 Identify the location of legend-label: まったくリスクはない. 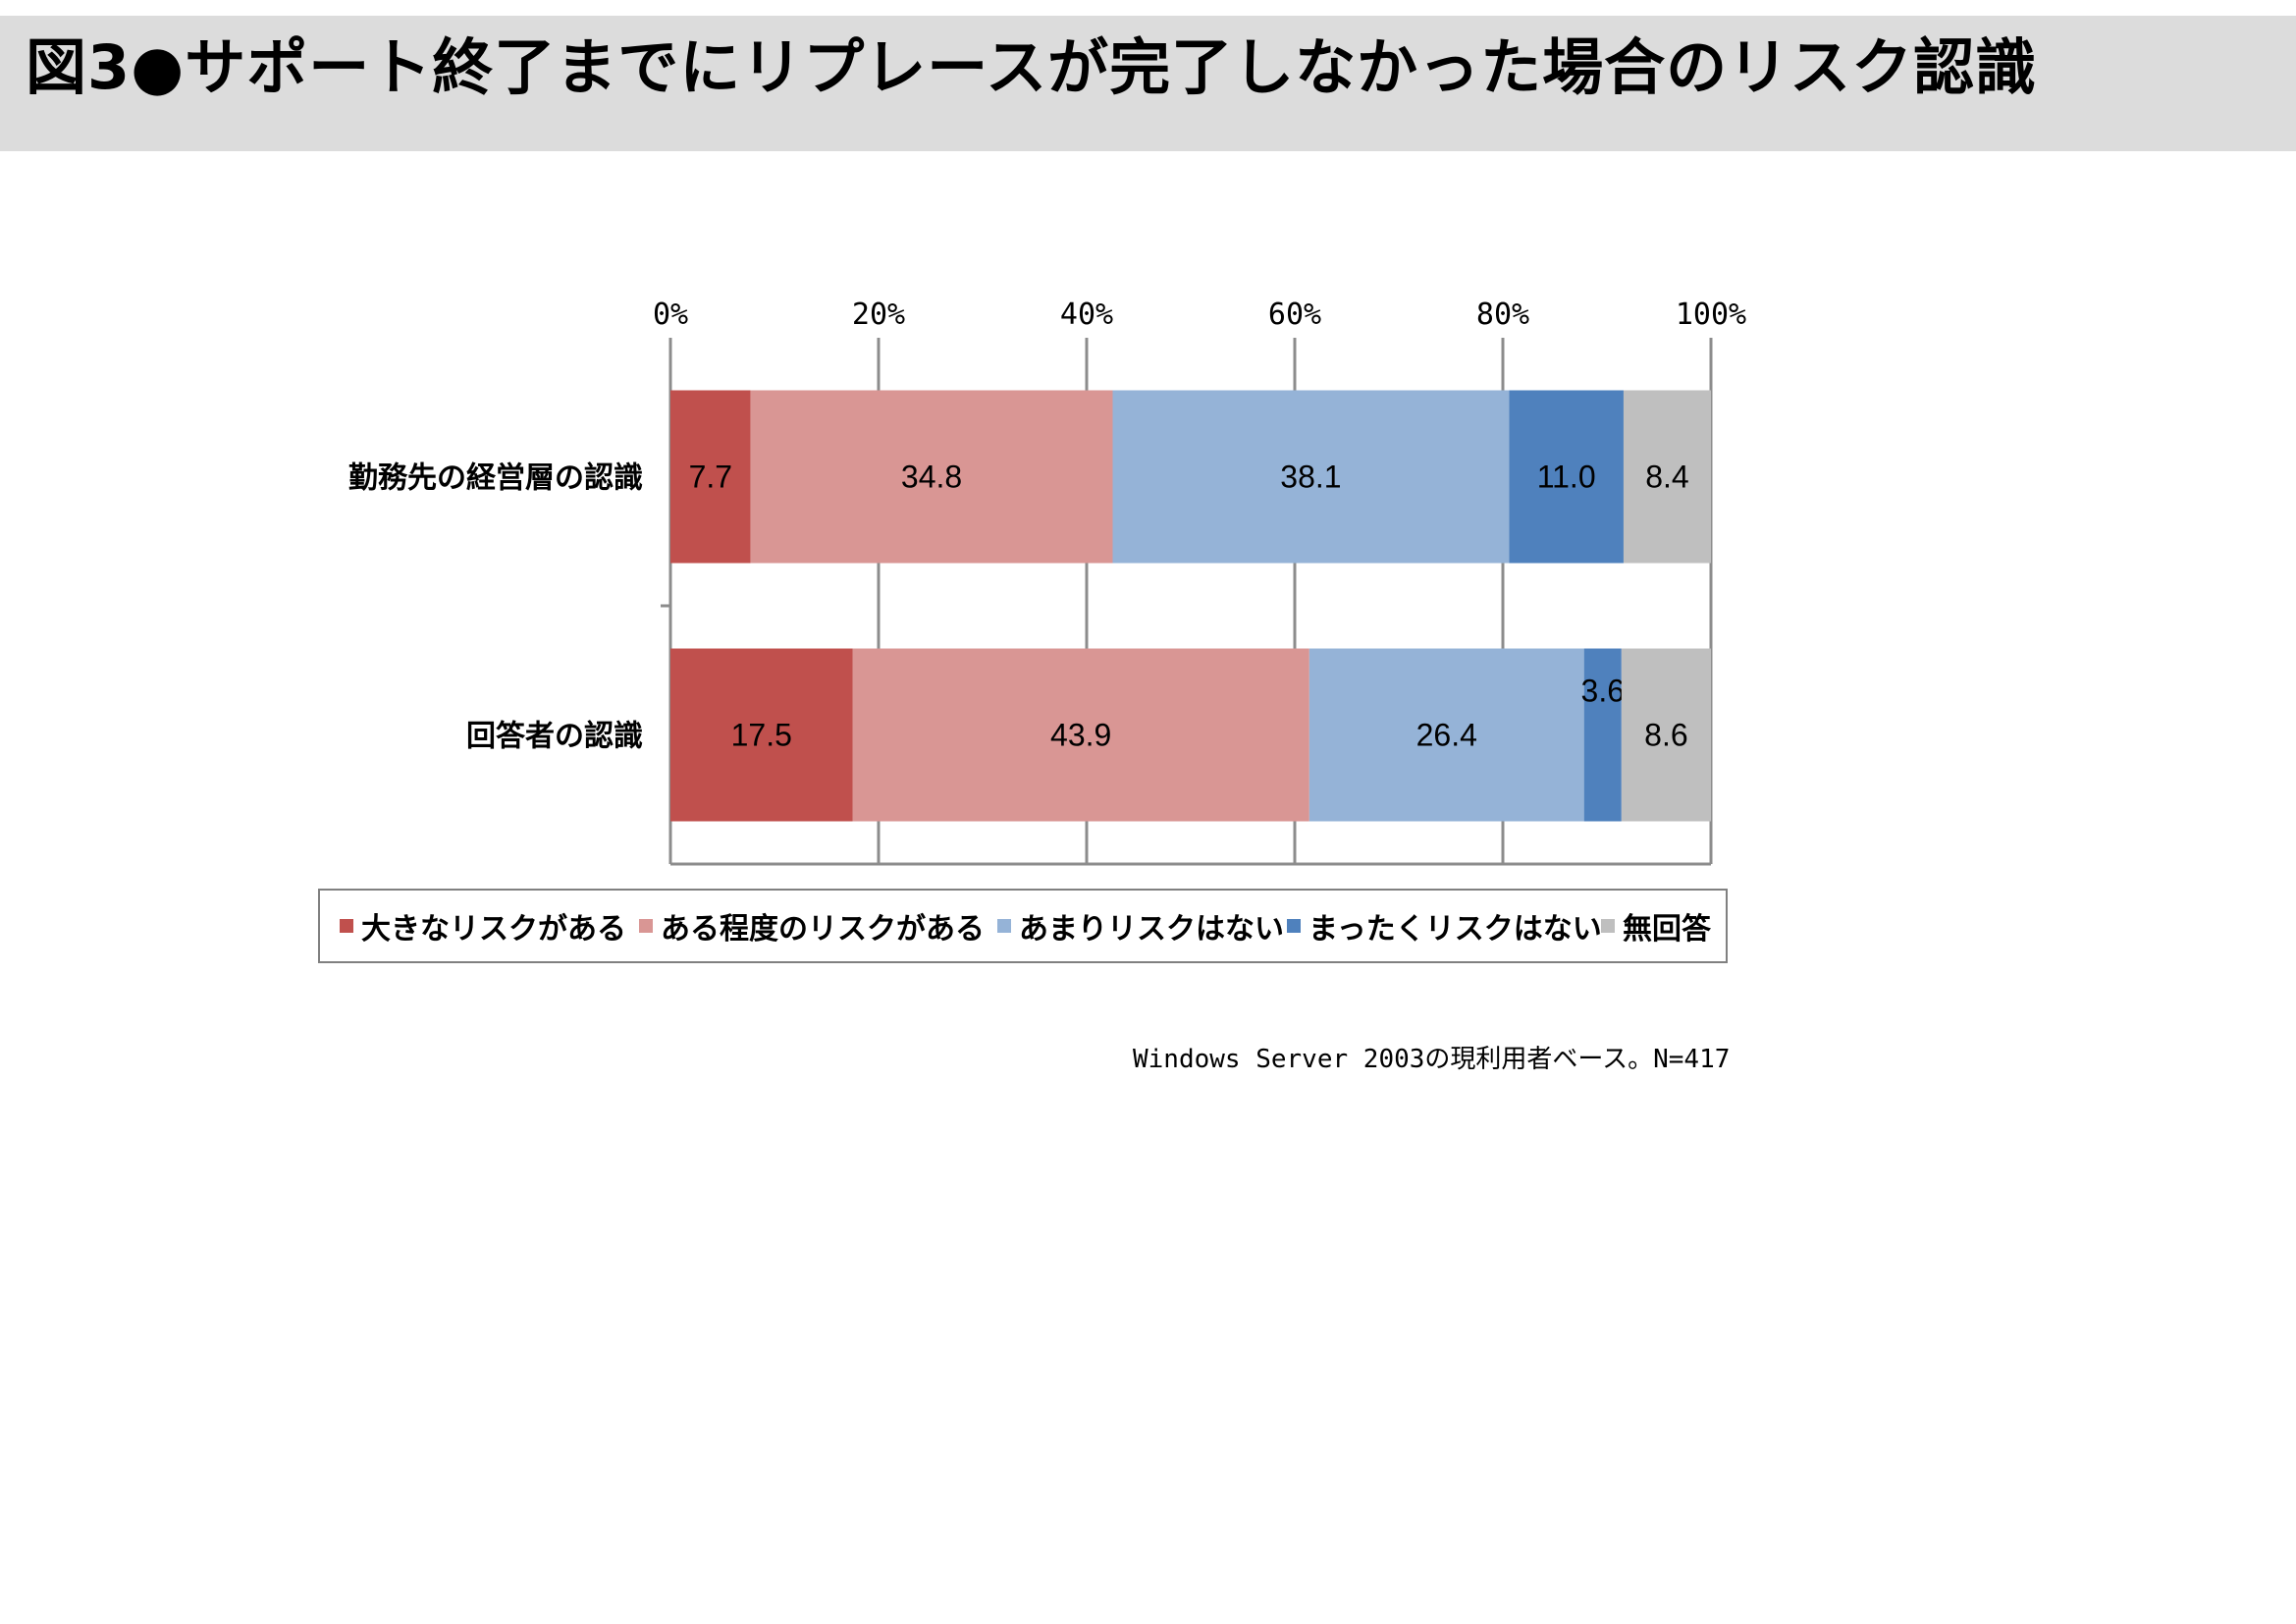
(1455, 929).